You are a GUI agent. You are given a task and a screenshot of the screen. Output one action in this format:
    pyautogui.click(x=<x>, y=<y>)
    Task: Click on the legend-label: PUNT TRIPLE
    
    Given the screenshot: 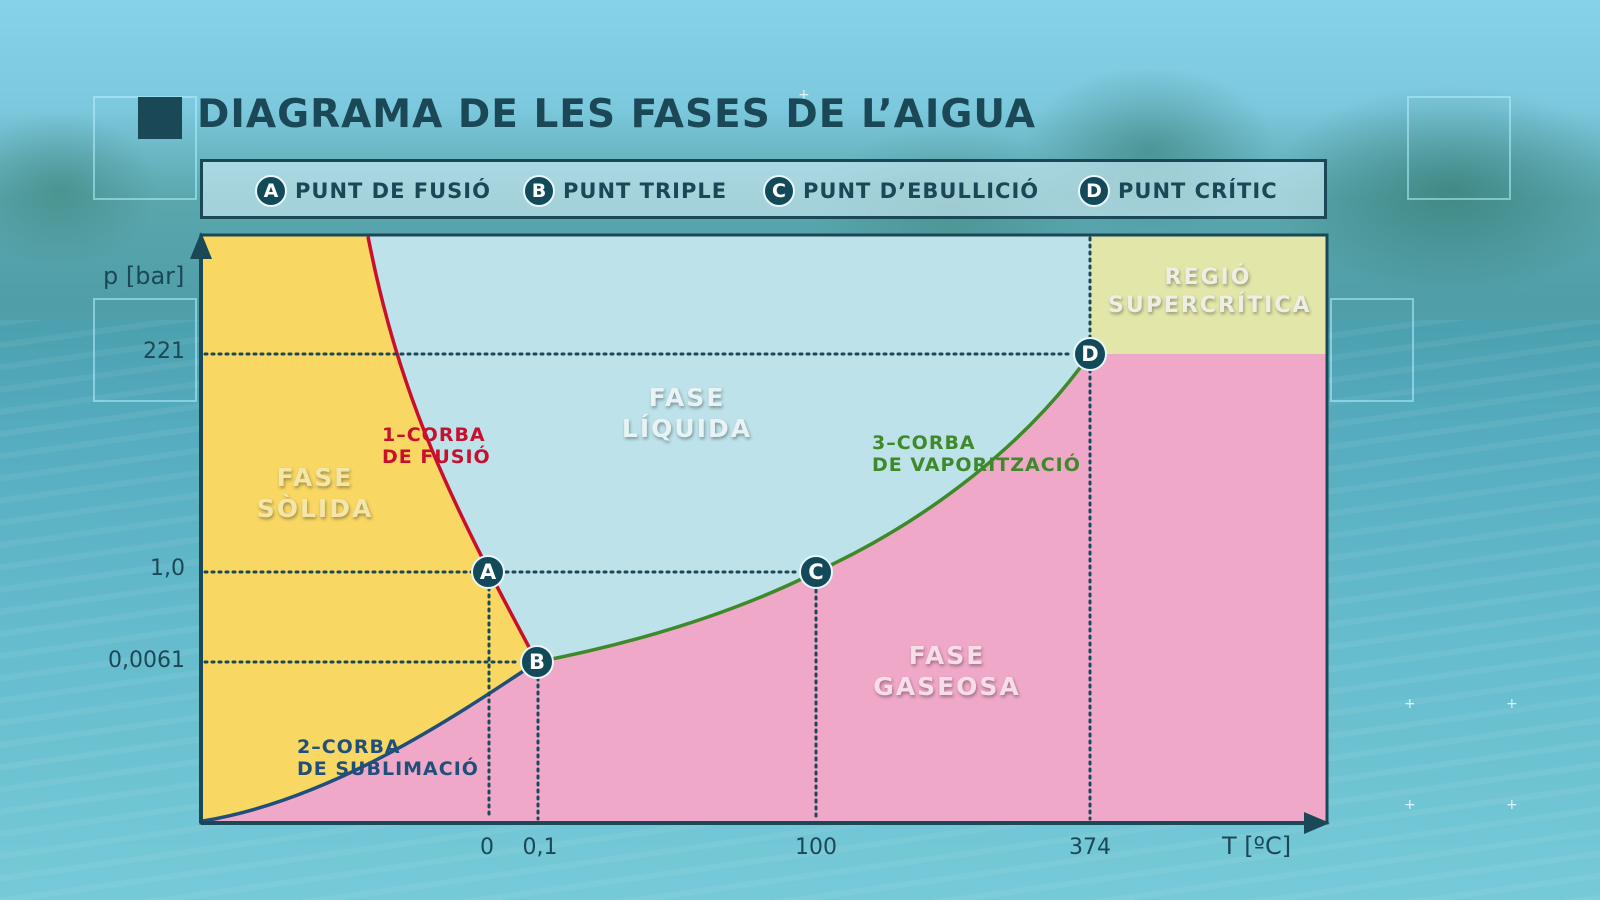 What is the action you would take?
    pyautogui.click(x=645, y=191)
    